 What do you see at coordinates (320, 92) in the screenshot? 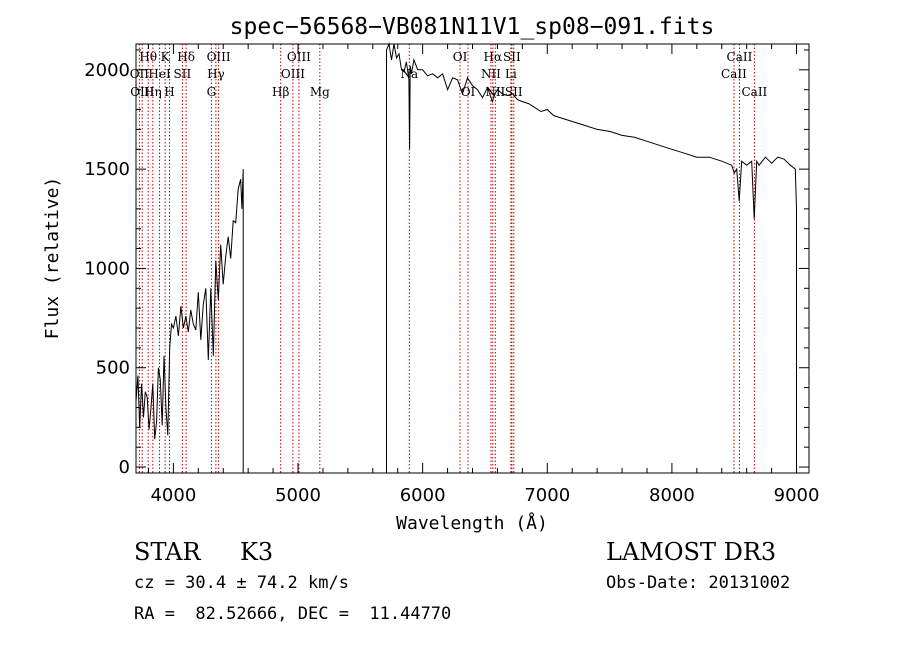
I see `line-label: Mg` at bounding box center [320, 92].